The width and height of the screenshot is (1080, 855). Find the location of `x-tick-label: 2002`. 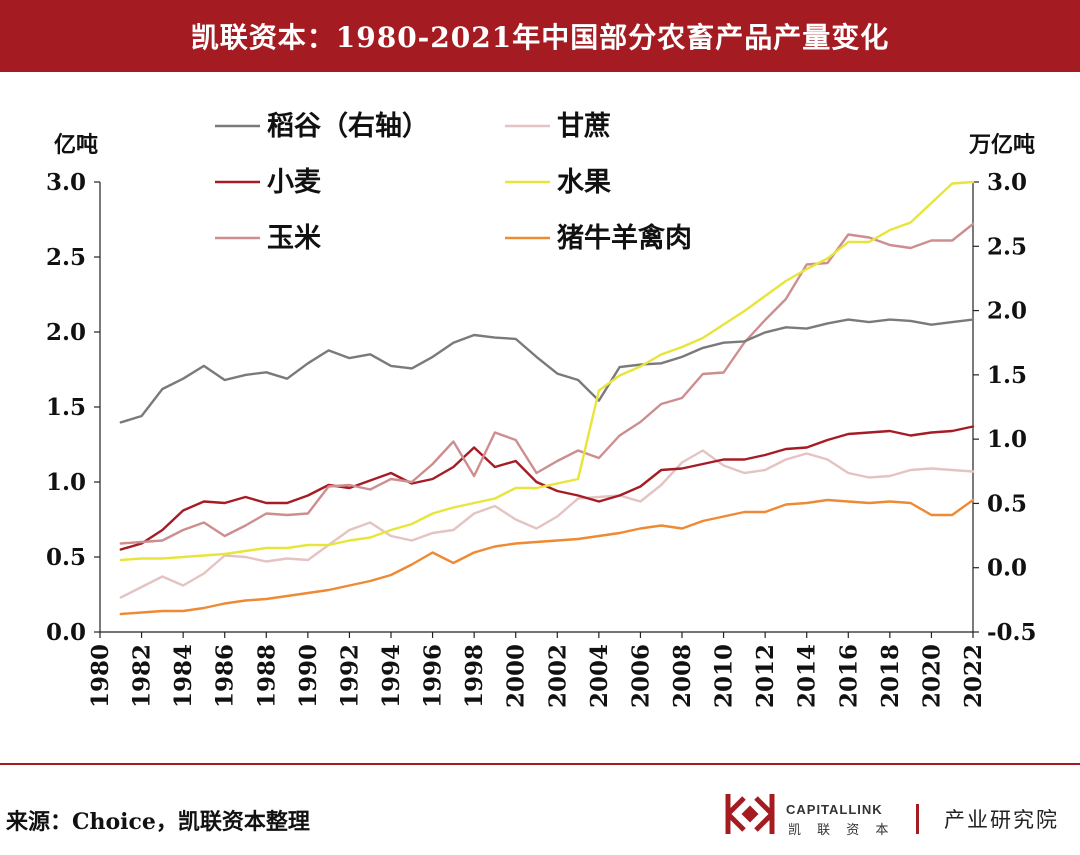

x-tick-label: 2002 is located at coordinates (557, 676).